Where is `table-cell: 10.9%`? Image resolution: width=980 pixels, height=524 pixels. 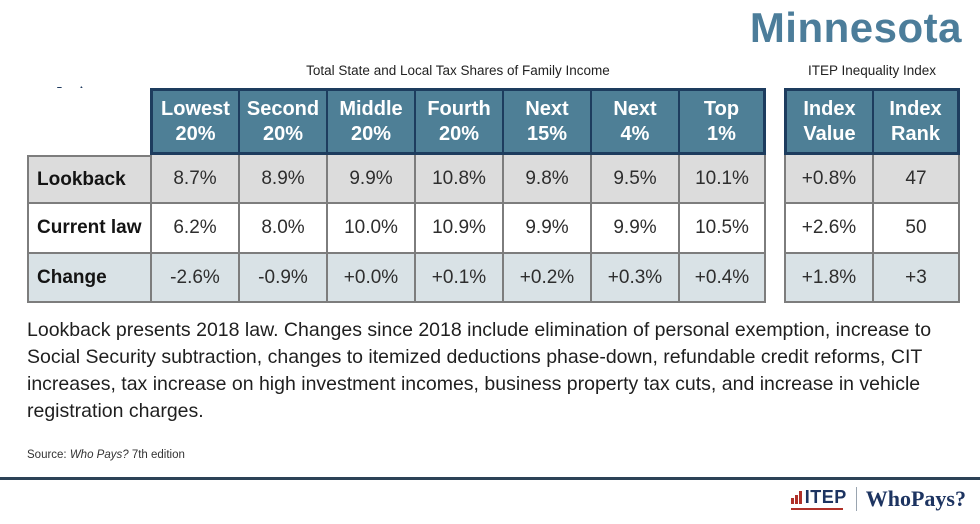 table-cell: 10.9% is located at coordinates (458, 229).